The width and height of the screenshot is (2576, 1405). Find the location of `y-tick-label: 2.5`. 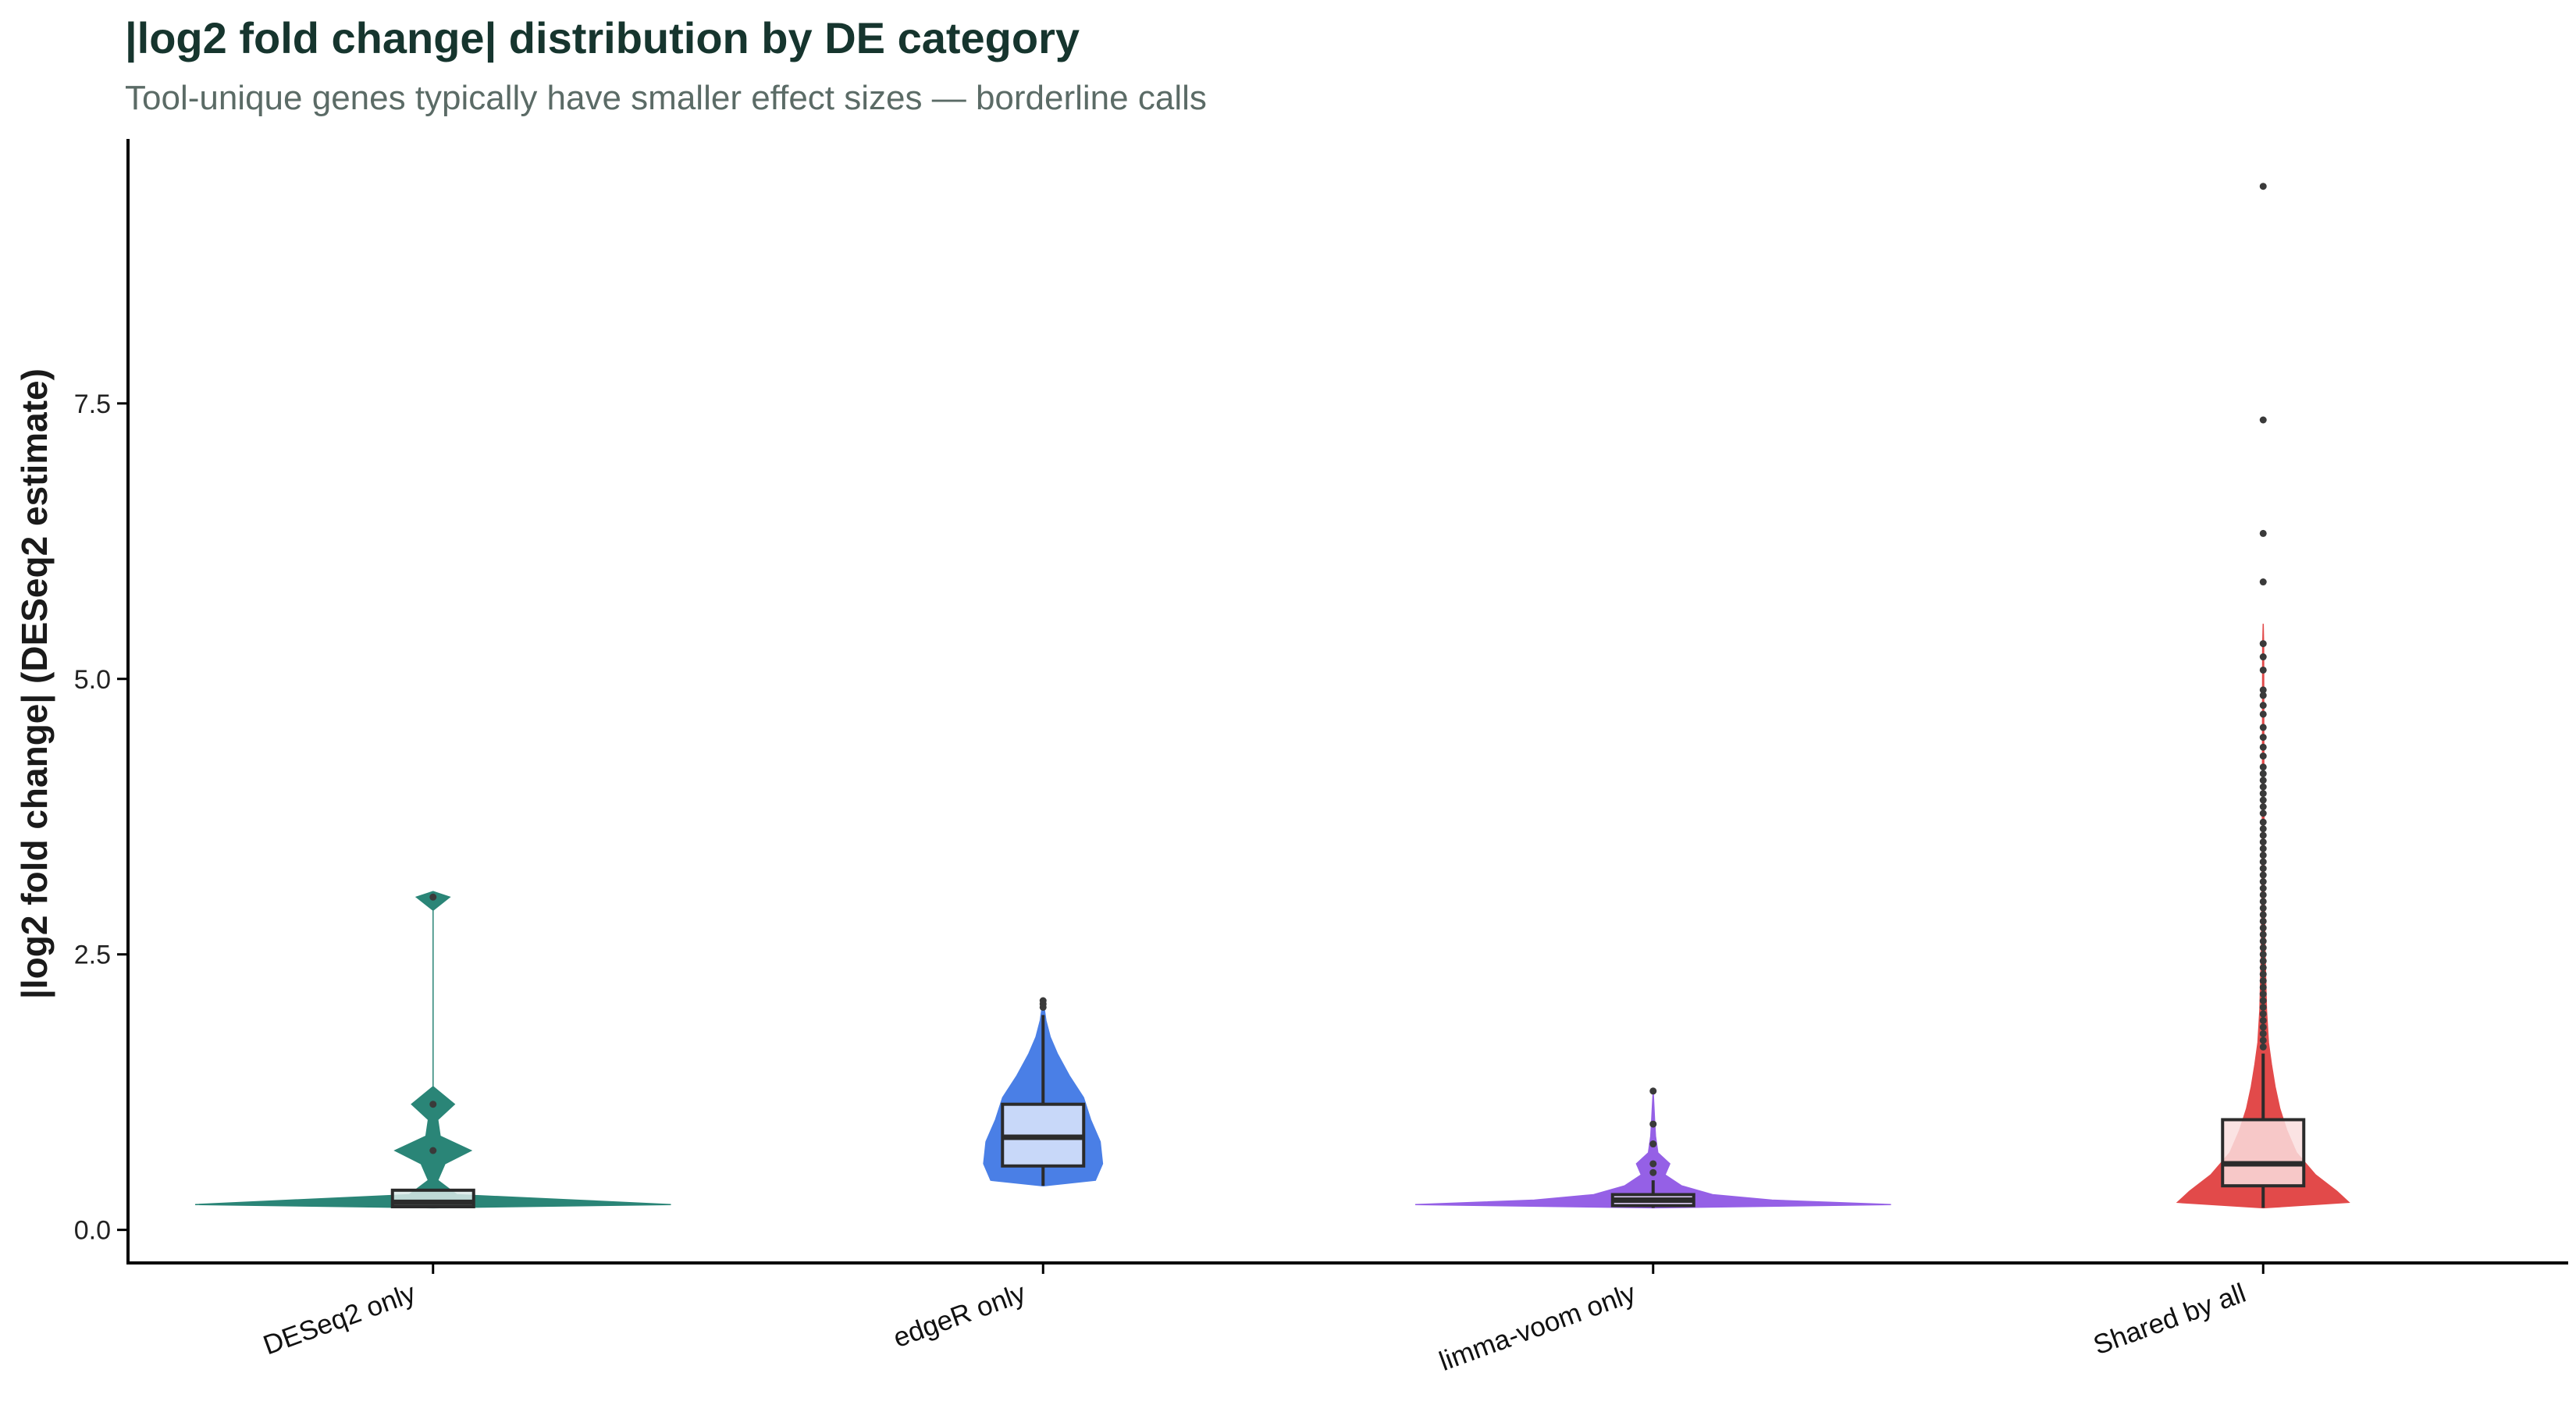

y-tick-label: 2.5 is located at coordinates (92, 956).